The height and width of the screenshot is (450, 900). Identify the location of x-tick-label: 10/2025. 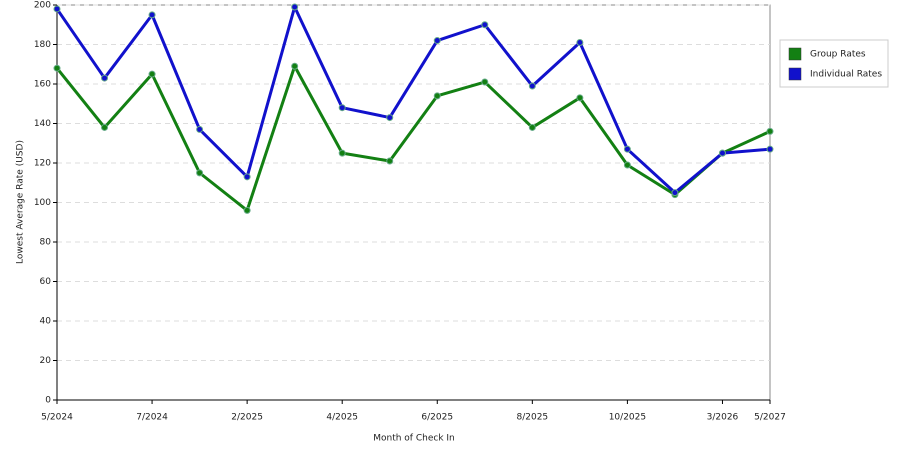
(627, 418).